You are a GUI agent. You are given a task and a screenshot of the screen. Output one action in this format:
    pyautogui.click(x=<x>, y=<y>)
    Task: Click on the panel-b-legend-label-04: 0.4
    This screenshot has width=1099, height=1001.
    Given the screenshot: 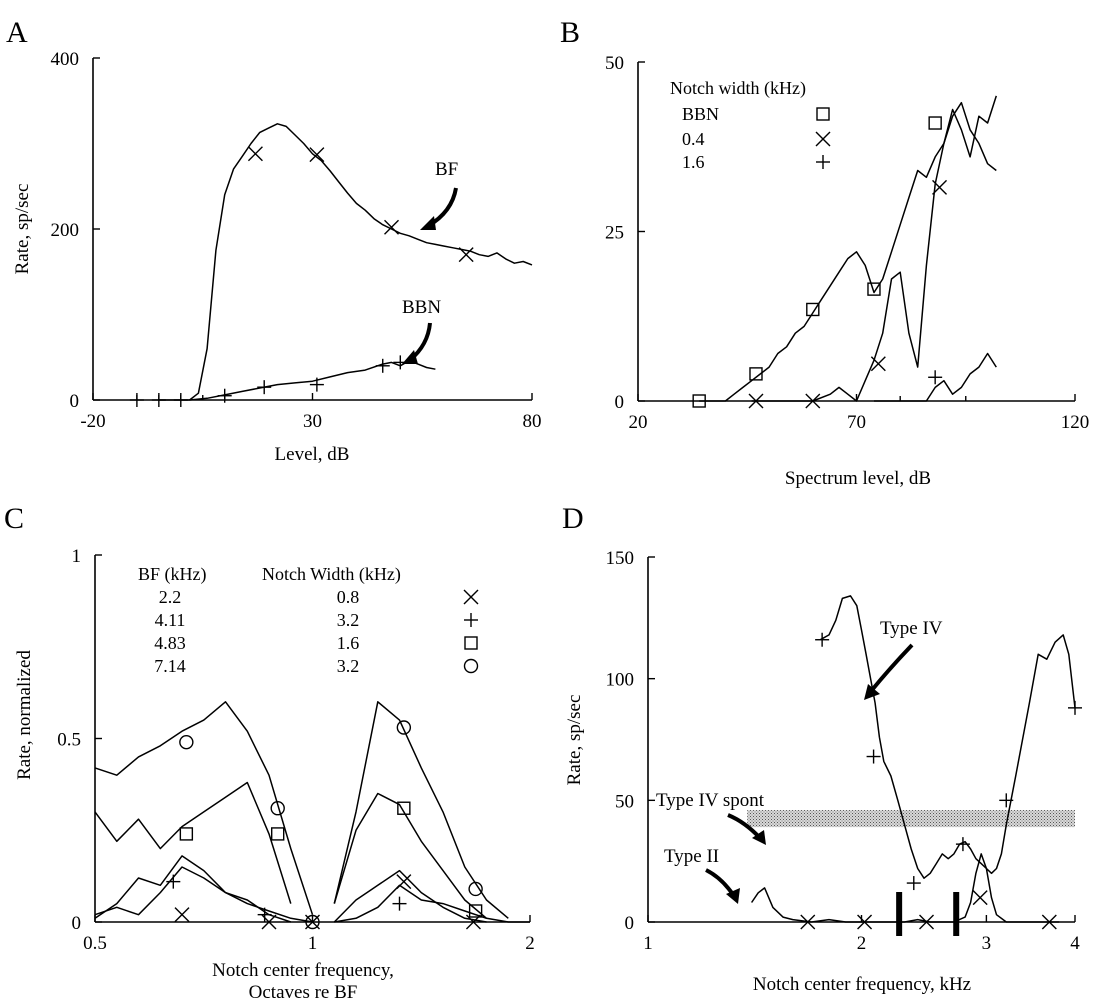 What is the action you would take?
    pyautogui.click(x=693, y=139)
    